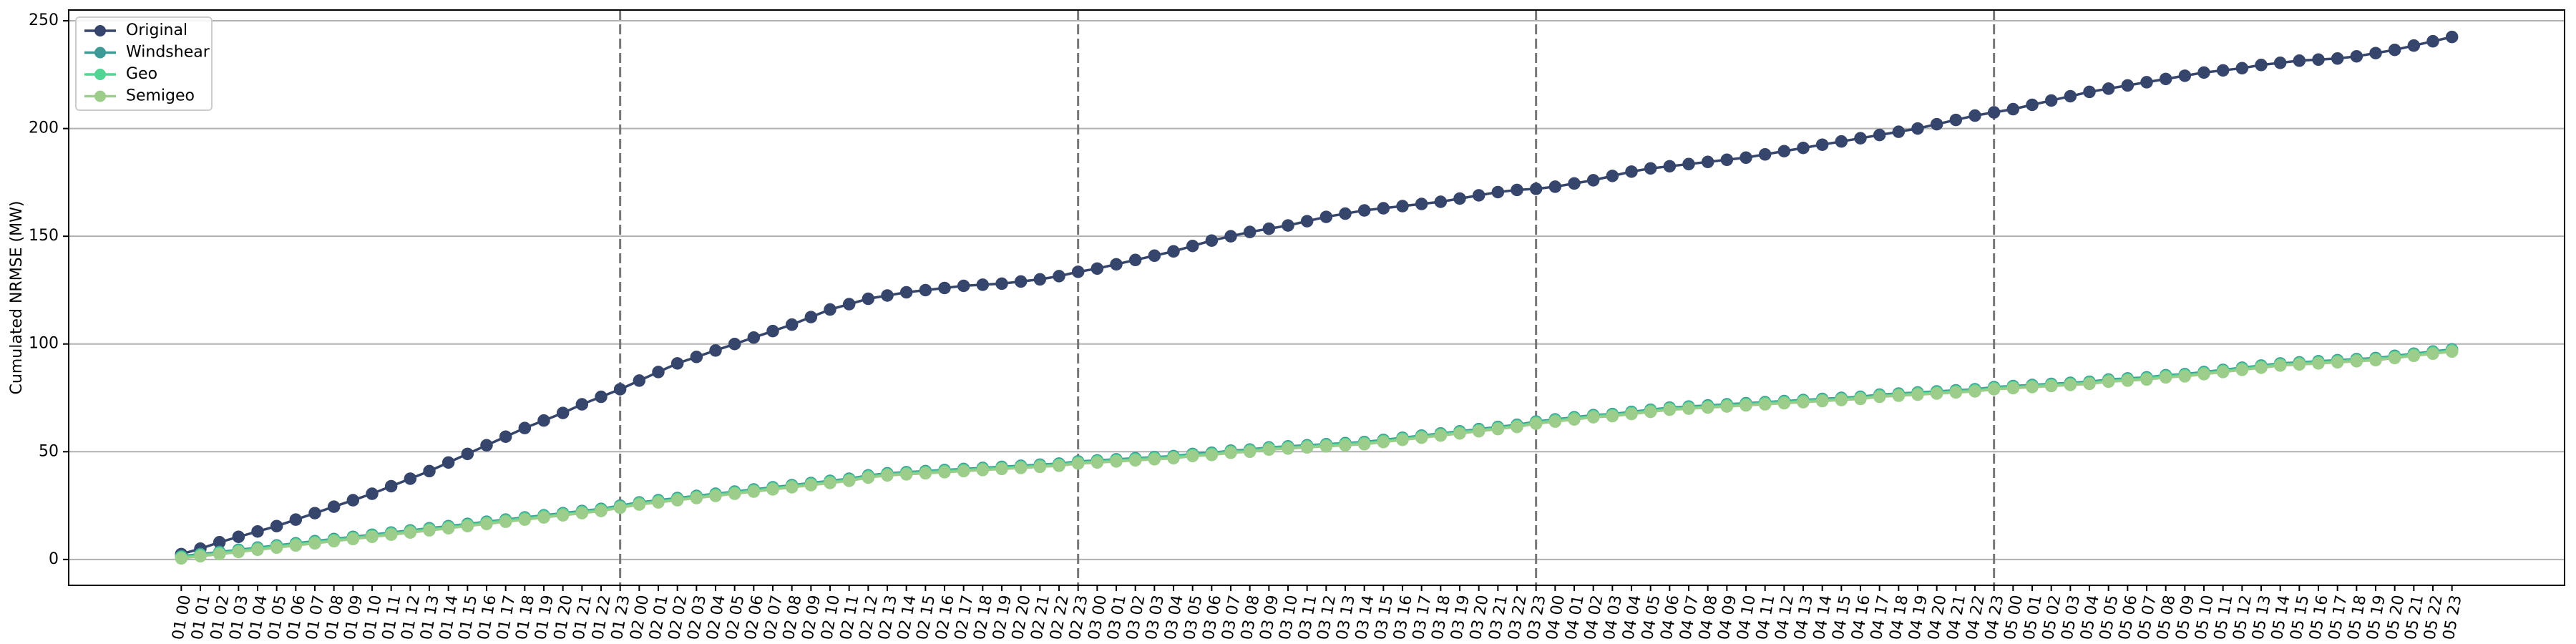  Describe the element at coordinates (100, 96) in the screenshot. I see `legend-marker` at that location.